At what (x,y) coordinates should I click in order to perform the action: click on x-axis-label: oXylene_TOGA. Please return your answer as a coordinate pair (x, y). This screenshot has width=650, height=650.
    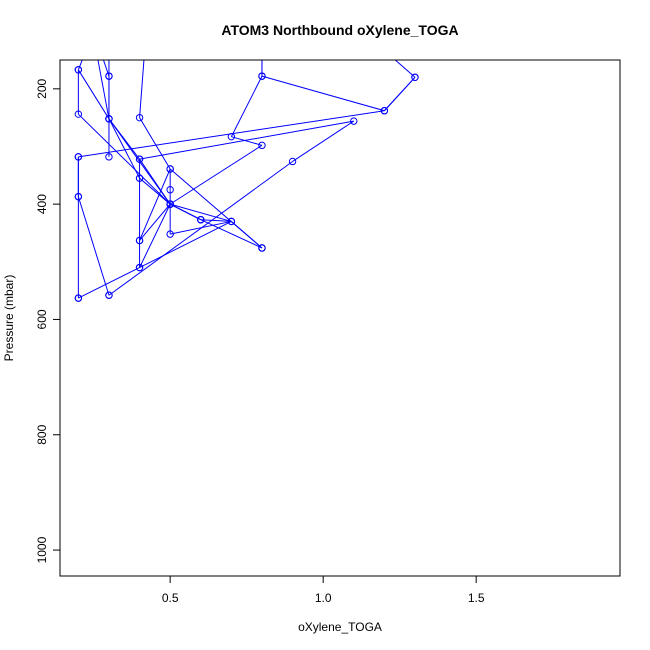
    Looking at the image, I should click on (340, 627).